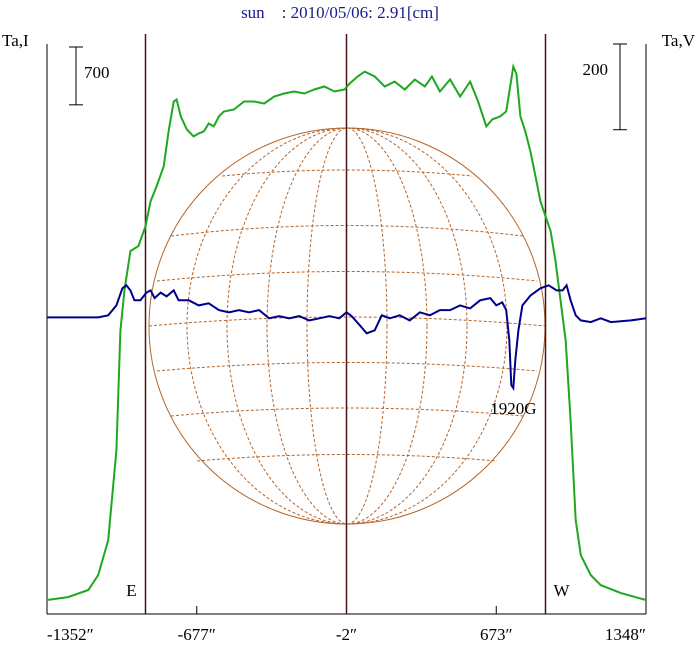  I want to click on chart-title: sun : 2010/05/06: 2.91[cm], so click(340, 12).